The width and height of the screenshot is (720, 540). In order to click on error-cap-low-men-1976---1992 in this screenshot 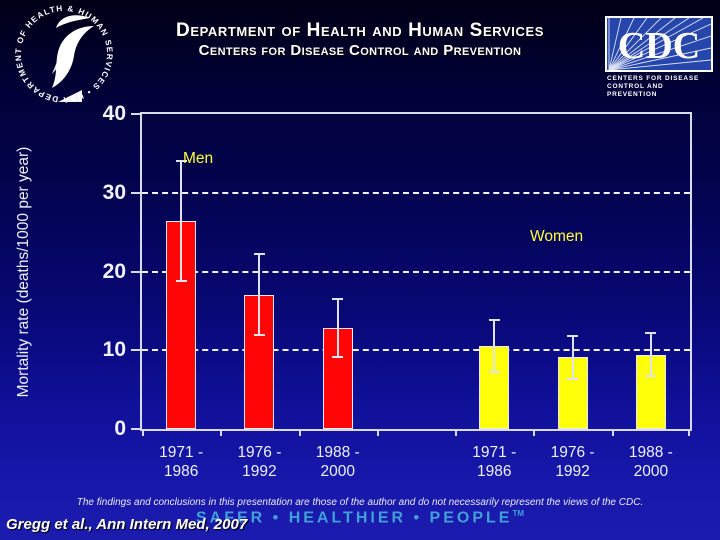, I will do `click(259, 335)`.